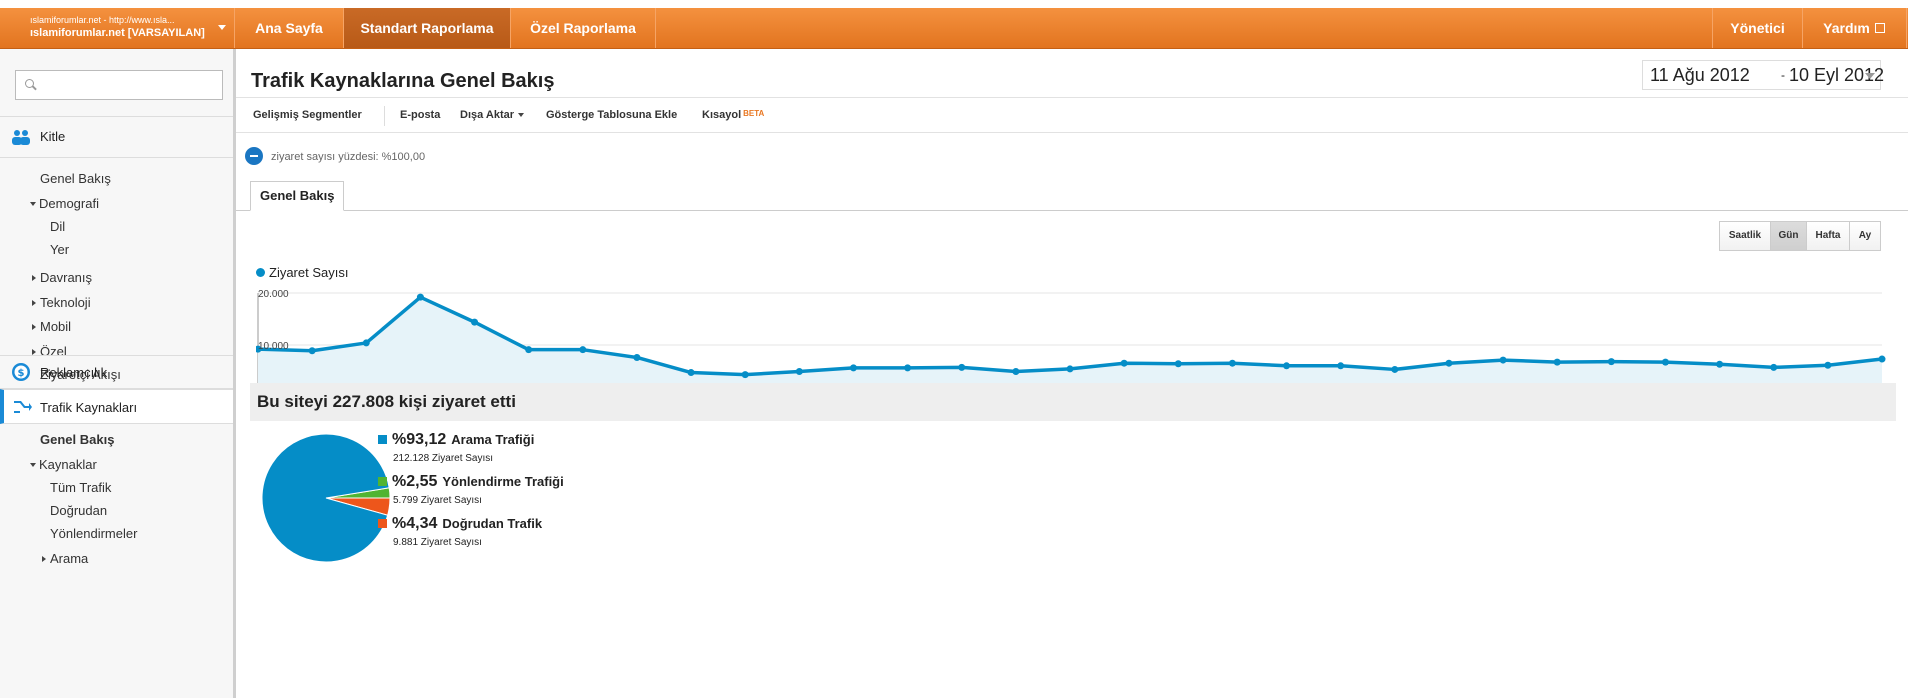 The image size is (1908, 698). I want to click on export-button: Dışa Aktar, so click(492, 115).